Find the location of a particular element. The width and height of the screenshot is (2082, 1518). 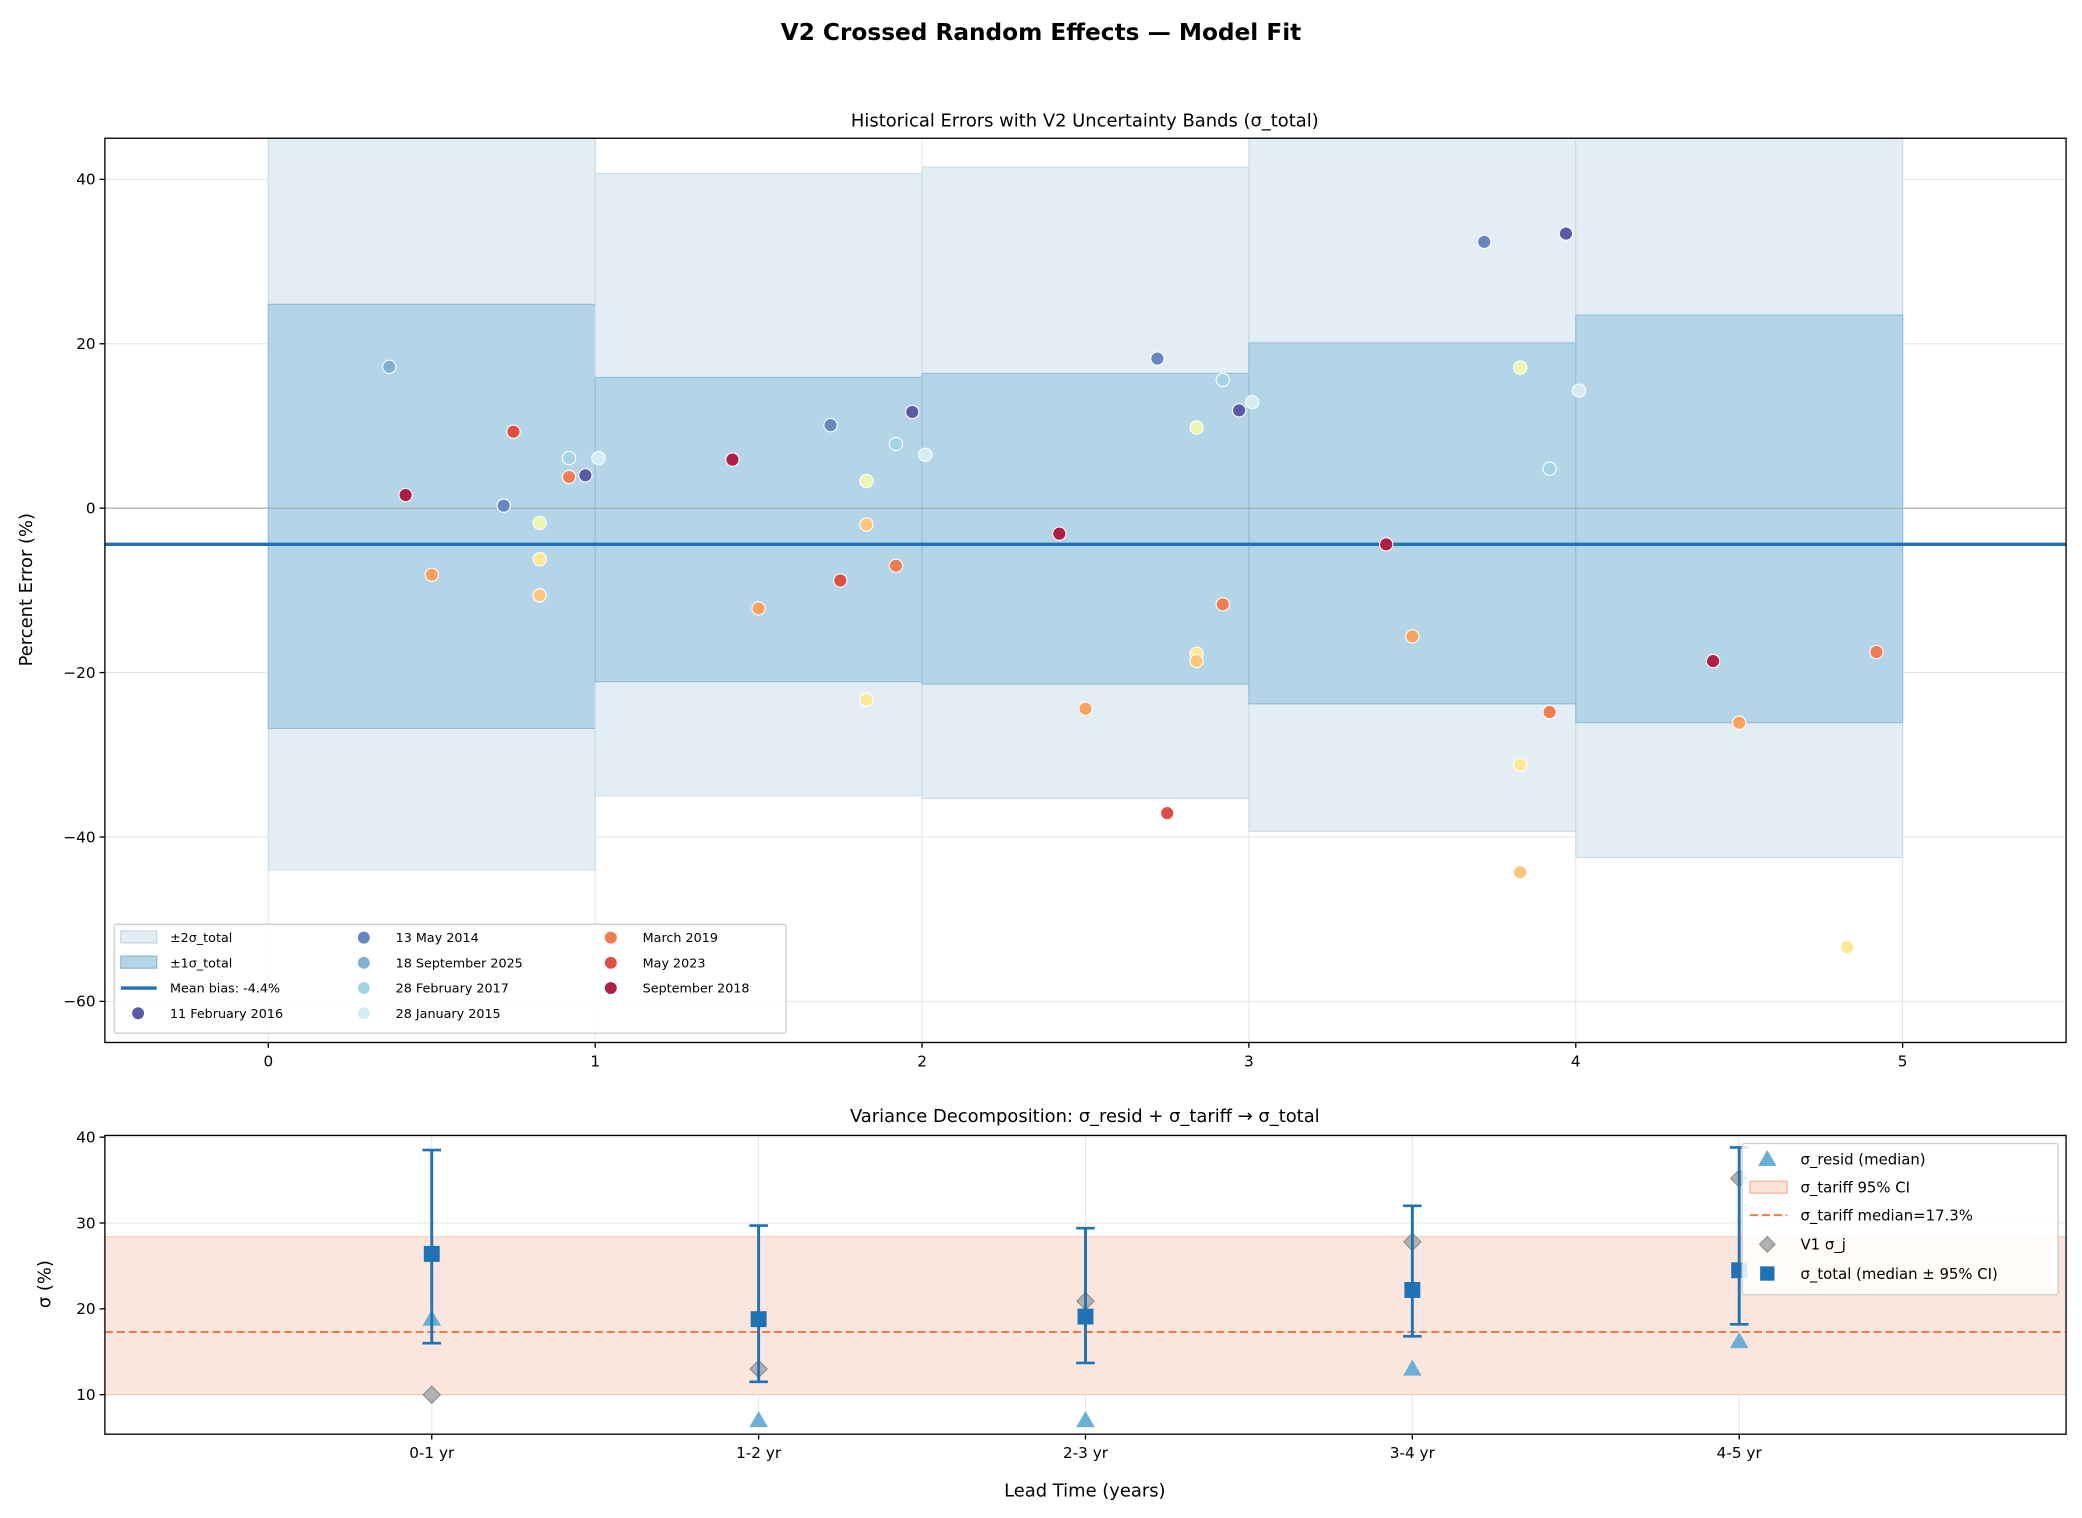

legend-label: σ_total (median ± 95% CI) is located at coordinates (1899, 1274).